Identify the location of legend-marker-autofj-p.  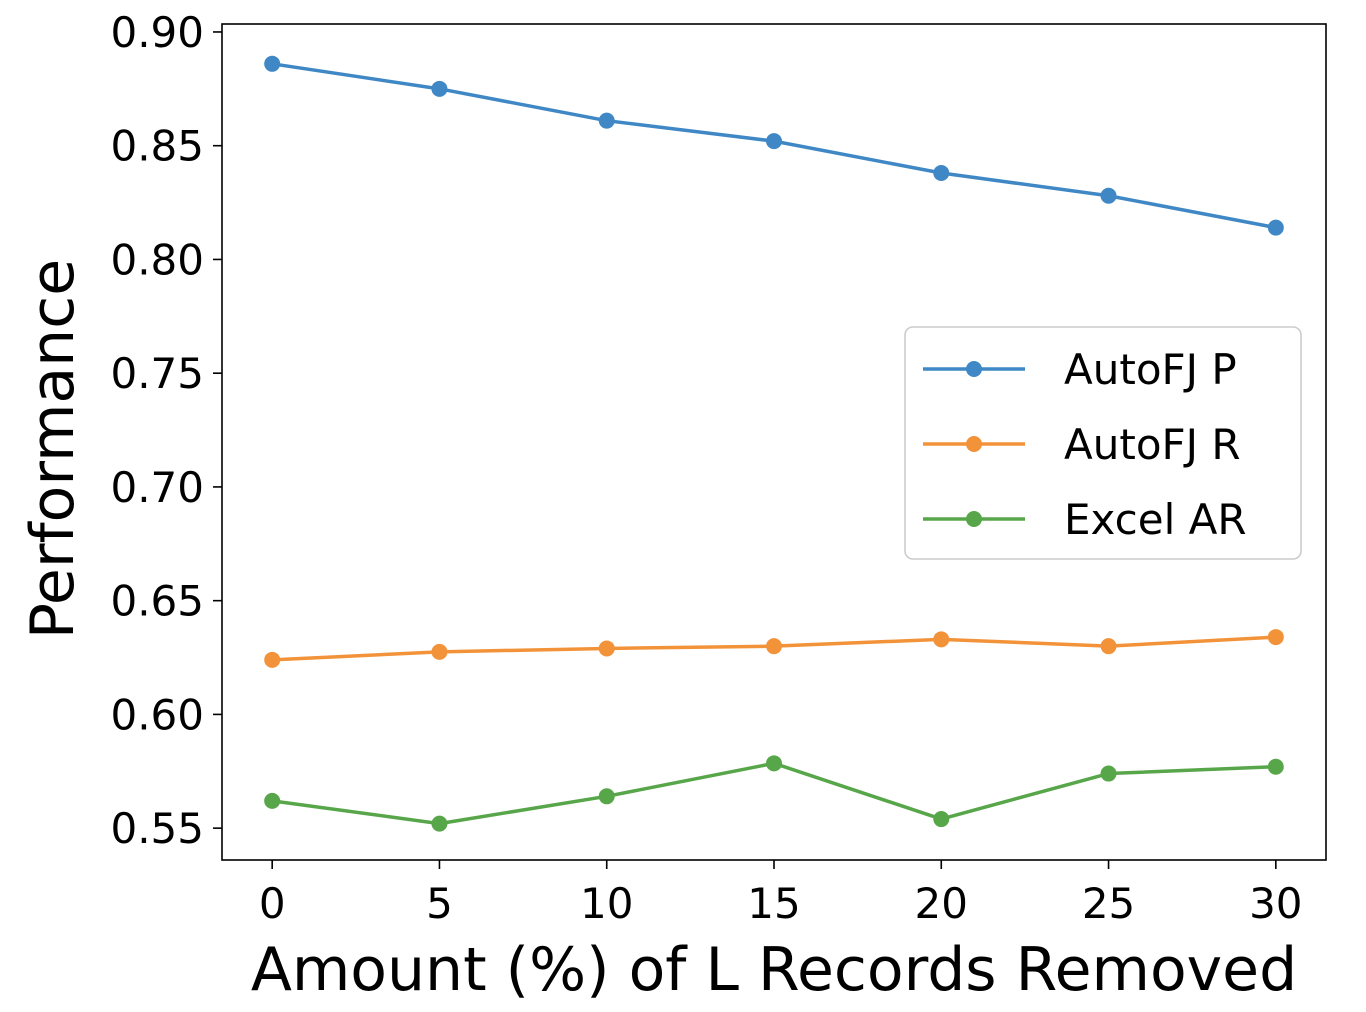
(974, 369).